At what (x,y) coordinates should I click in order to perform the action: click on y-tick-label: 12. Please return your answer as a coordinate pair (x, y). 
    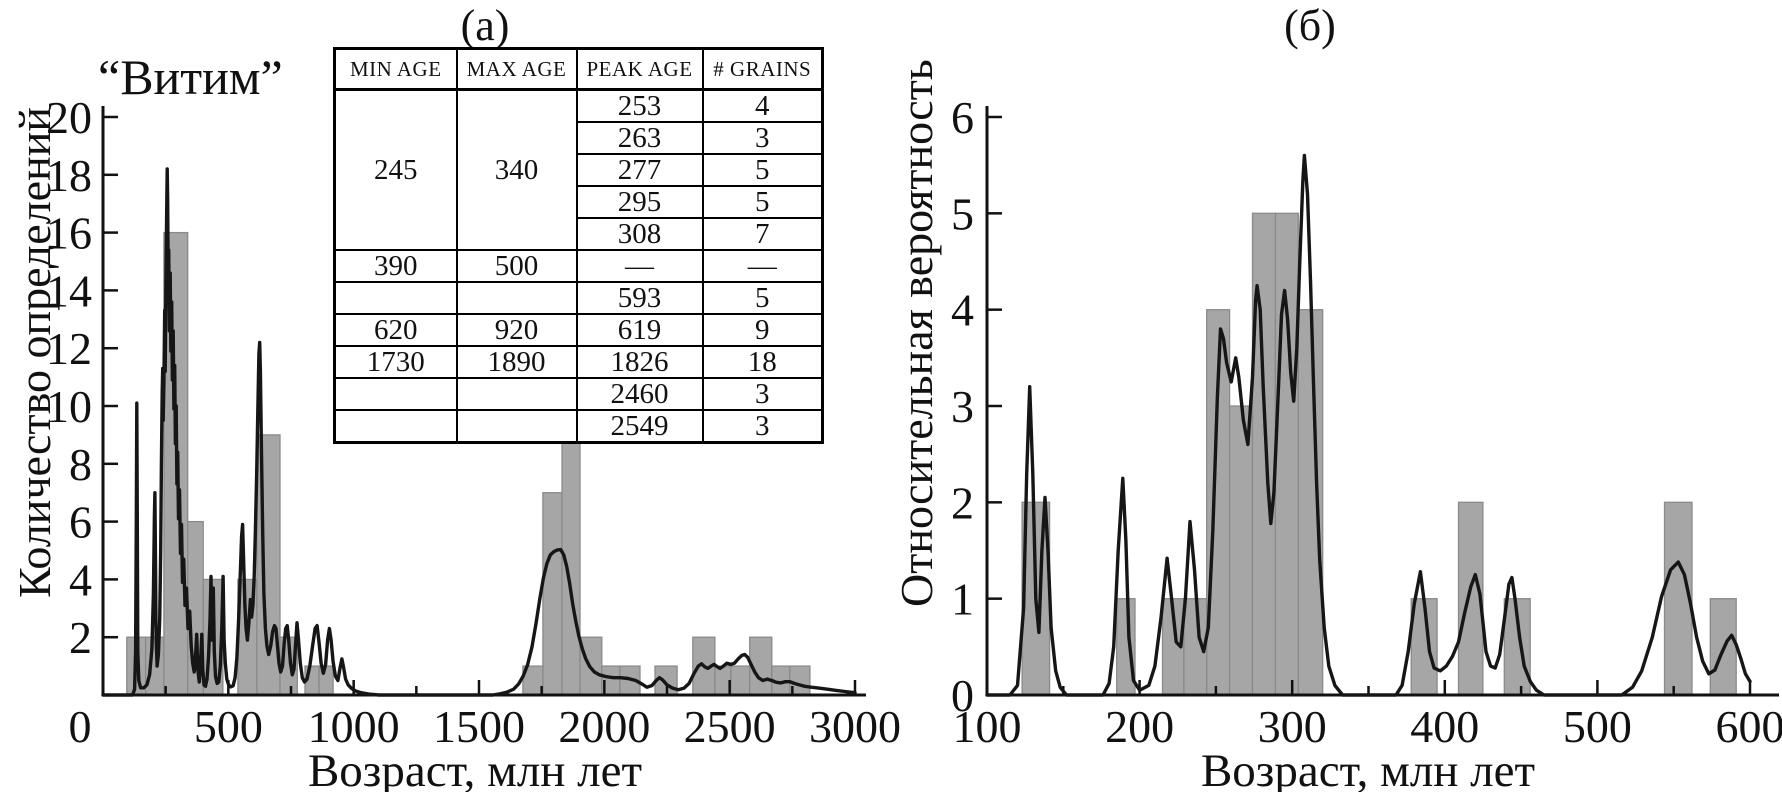
    Looking at the image, I should click on (69, 348).